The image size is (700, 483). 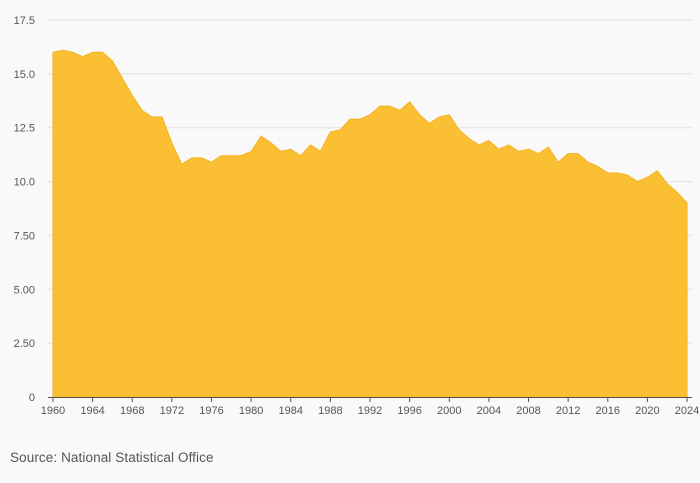 I want to click on source-note: Source: National Statistical Office, so click(x=112, y=457).